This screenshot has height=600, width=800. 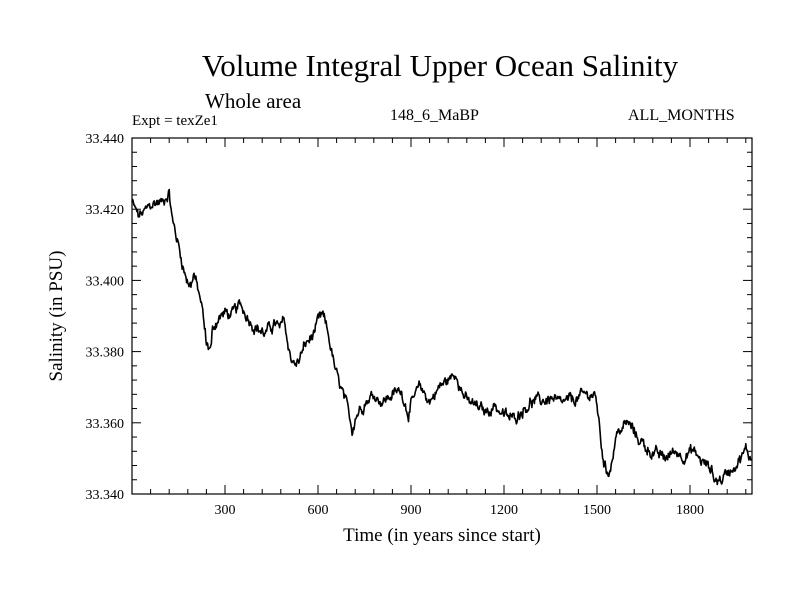 I want to click on x-tick-label: 1200, so click(x=504, y=510).